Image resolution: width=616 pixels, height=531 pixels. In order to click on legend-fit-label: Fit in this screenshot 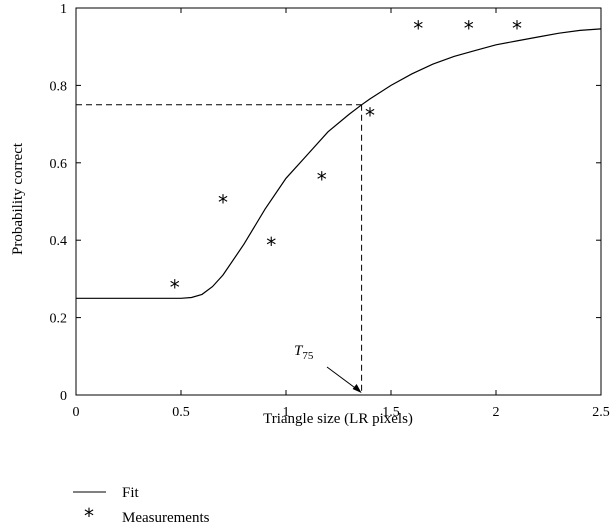, I will do `click(131, 493)`.